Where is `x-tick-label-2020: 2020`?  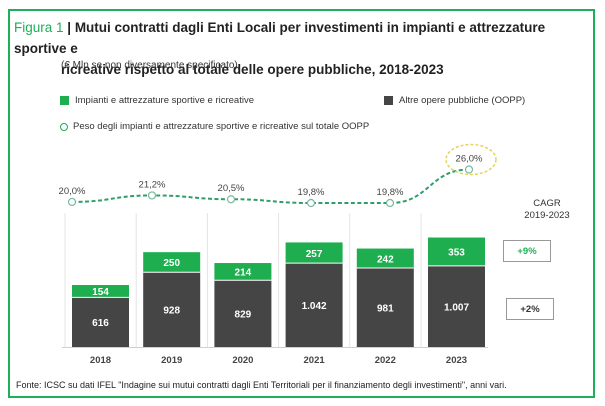 x-tick-label-2020: 2020 is located at coordinates (242, 360).